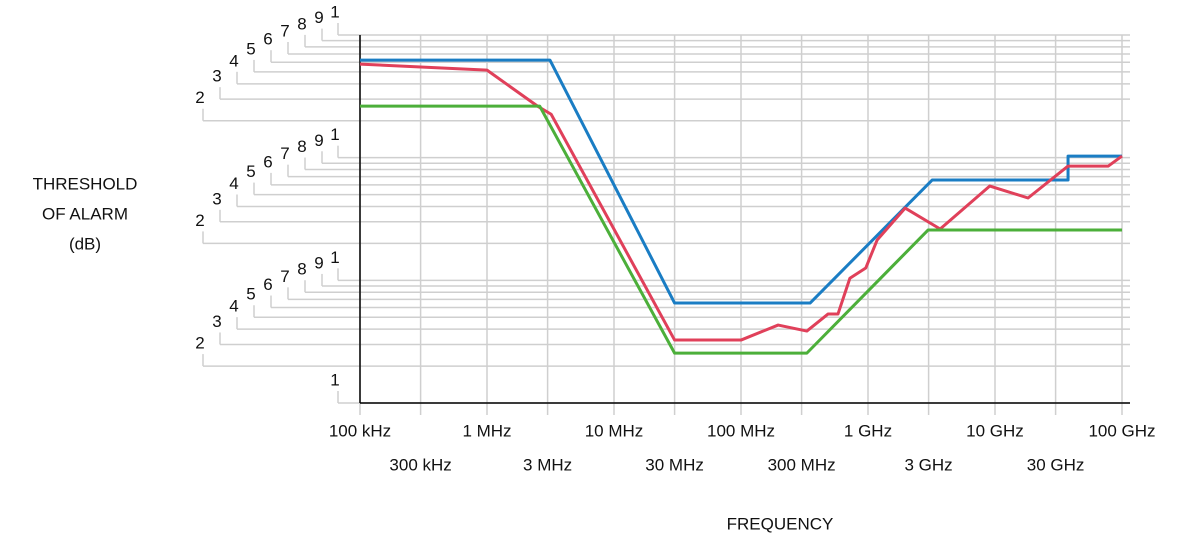 Image resolution: width=1179 pixels, height=541 pixels. What do you see at coordinates (802, 464) in the screenshot?
I see `x-tick-label: 300 MHz` at bounding box center [802, 464].